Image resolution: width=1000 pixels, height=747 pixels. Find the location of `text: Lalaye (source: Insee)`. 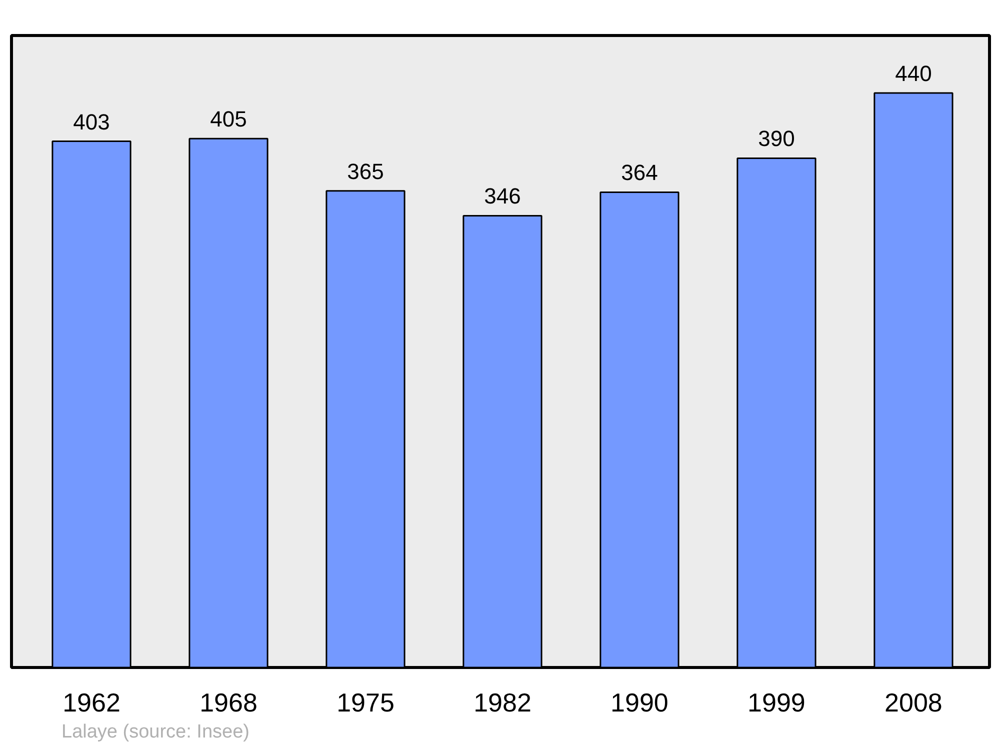

text: Lalaye (source: Insee) is located at coordinates (156, 732).